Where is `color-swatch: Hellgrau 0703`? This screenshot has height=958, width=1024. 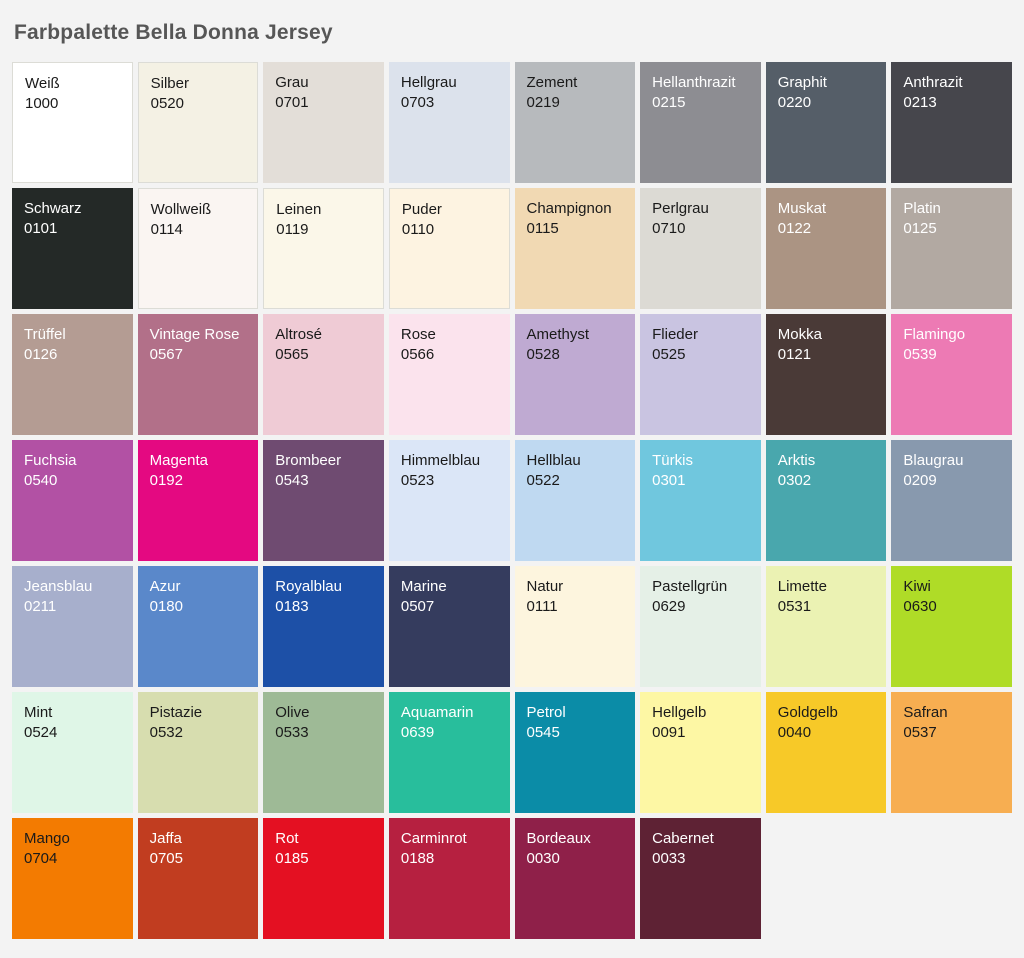 color-swatch: Hellgrau 0703 is located at coordinates (449, 122).